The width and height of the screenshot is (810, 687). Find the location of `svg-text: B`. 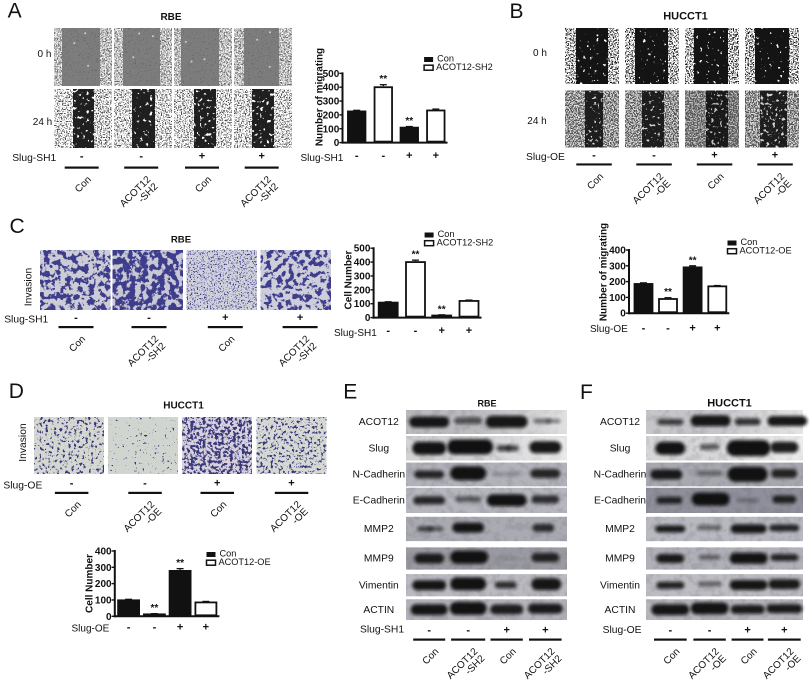

svg-text: B is located at coordinates (517, 11).